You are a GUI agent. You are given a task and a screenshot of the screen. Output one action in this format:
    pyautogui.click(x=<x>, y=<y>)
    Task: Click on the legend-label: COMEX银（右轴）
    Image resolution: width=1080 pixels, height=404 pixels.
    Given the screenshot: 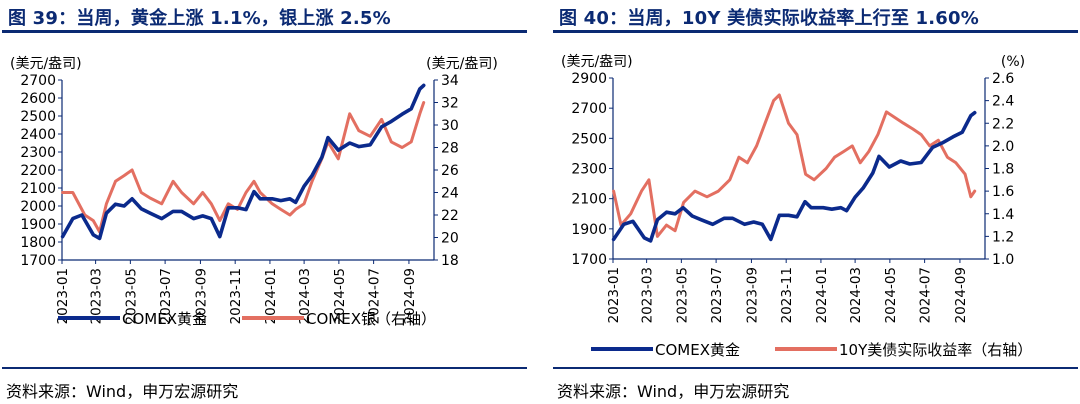 What is the action you would take?
    pyautogui.click(x=371, y=319)
    